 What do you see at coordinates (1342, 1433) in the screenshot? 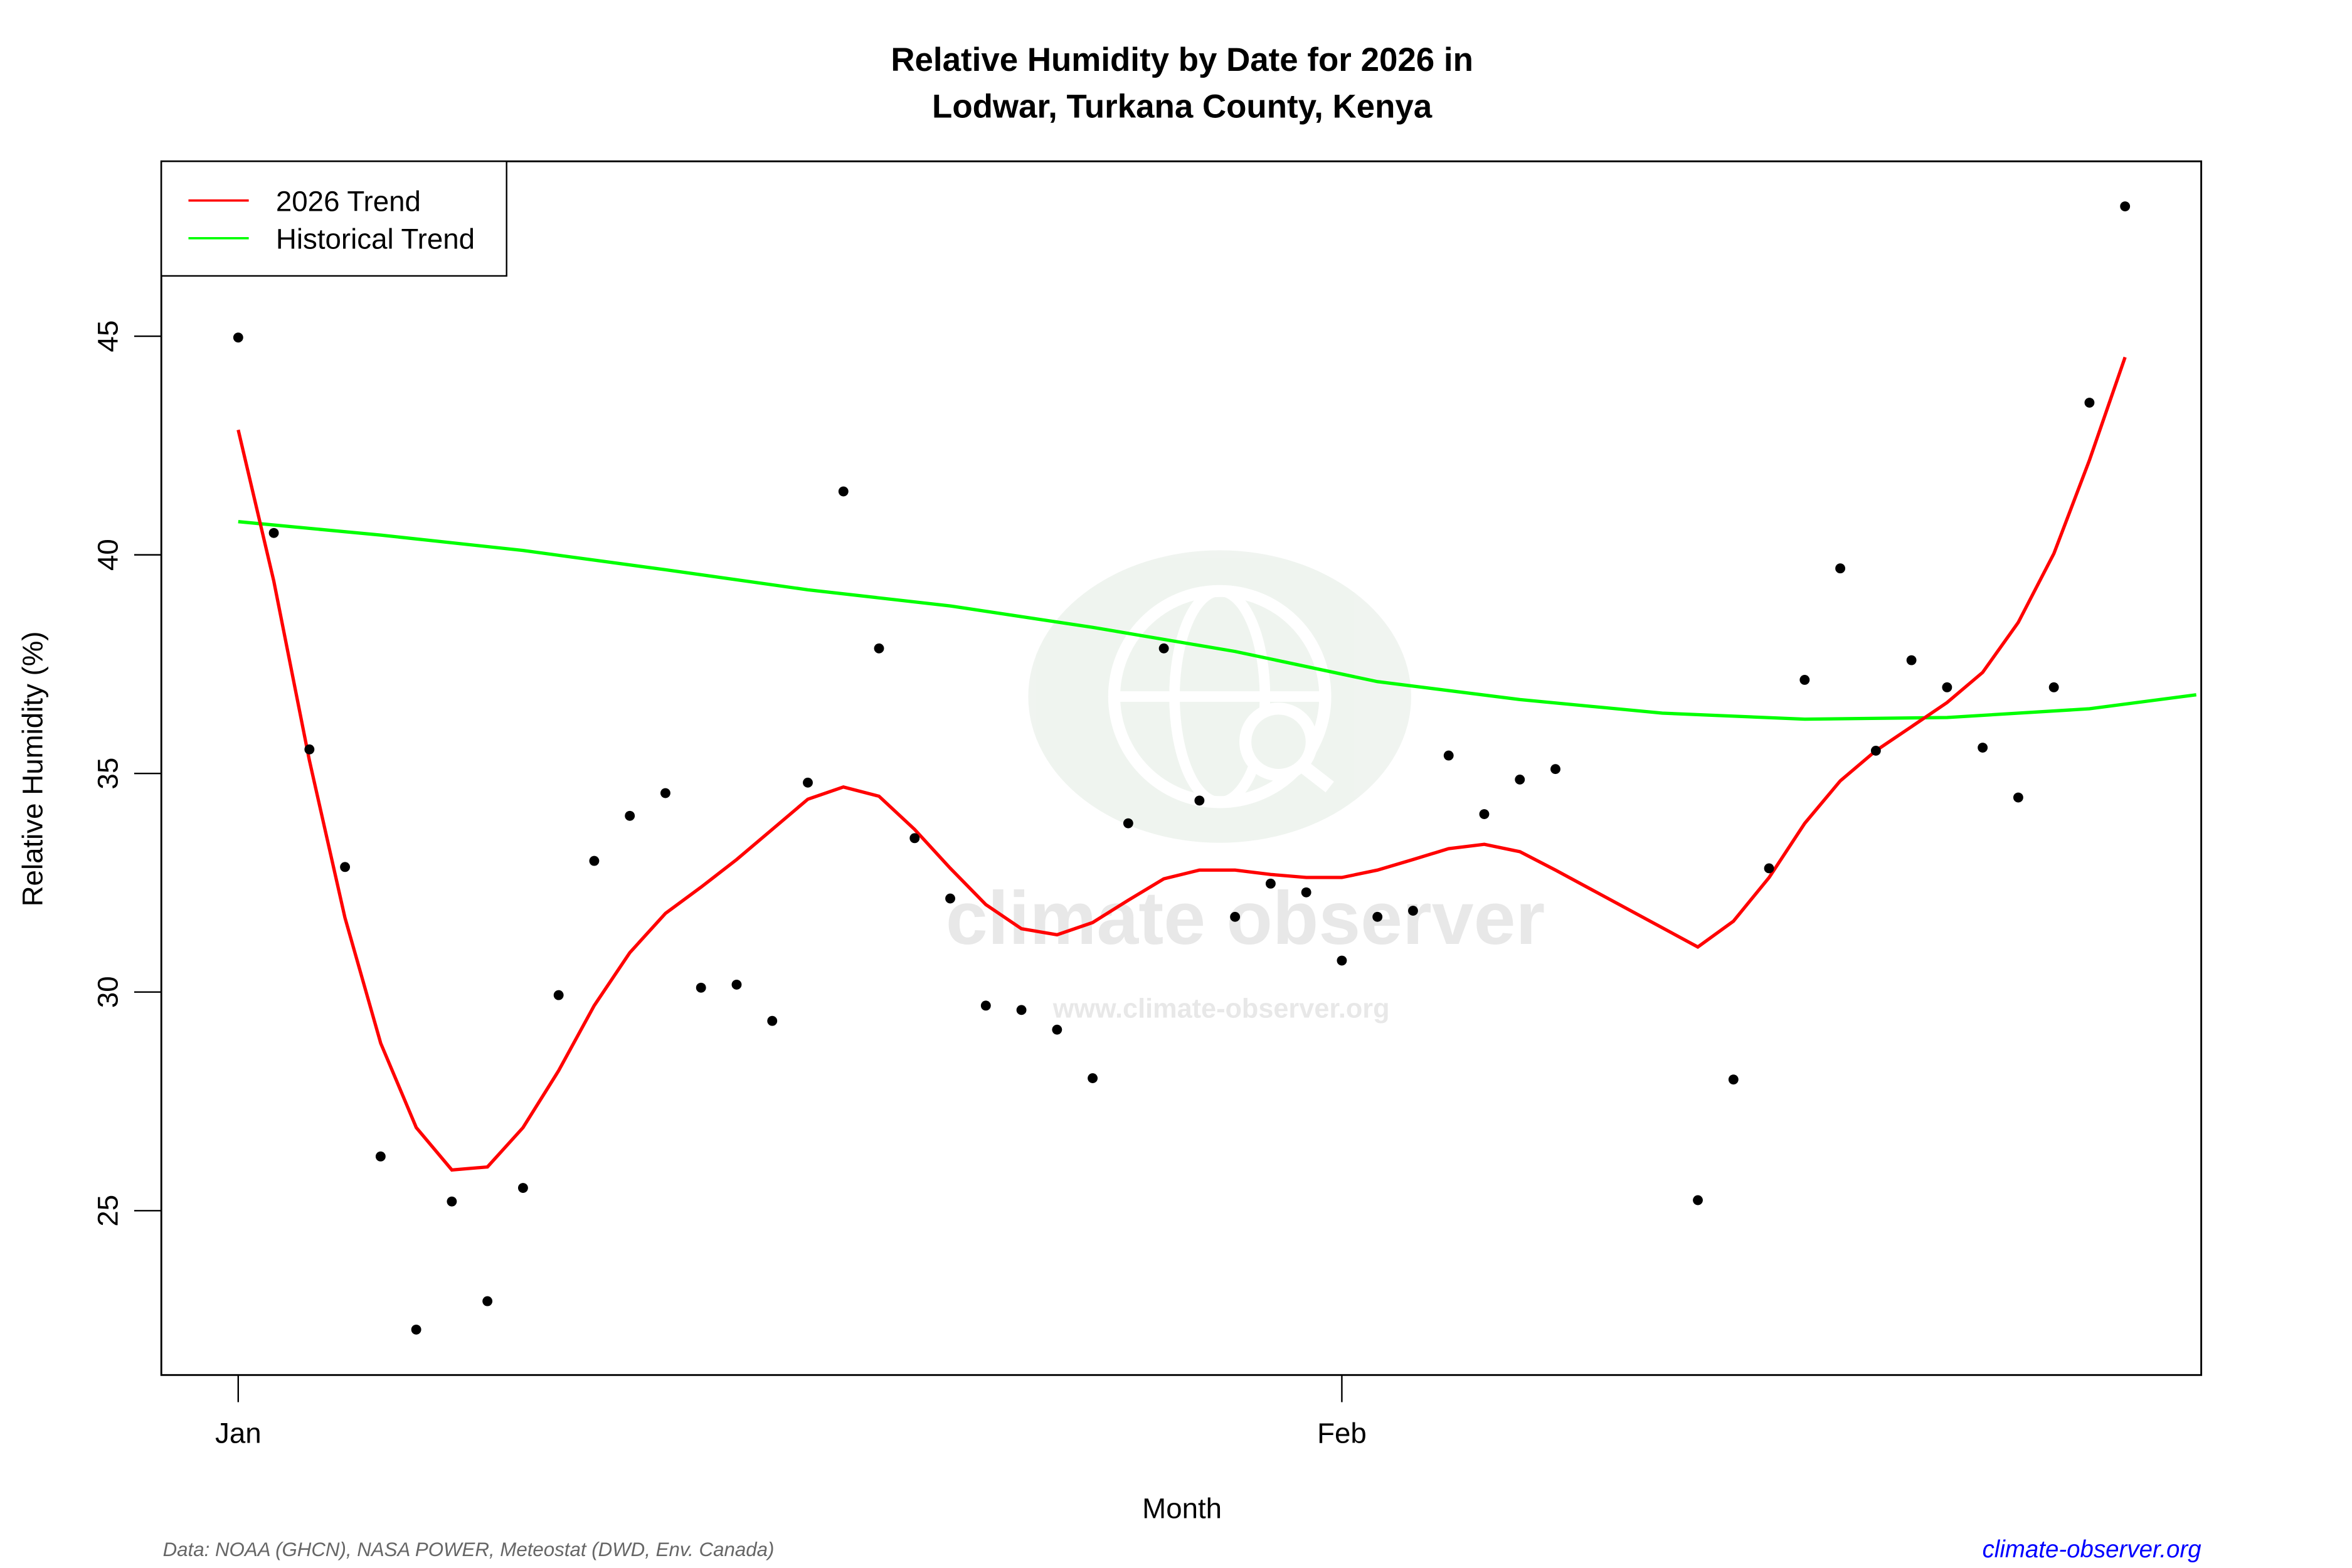
I see `x-tick-label: Feb` at bounding box center [1342, 1433].